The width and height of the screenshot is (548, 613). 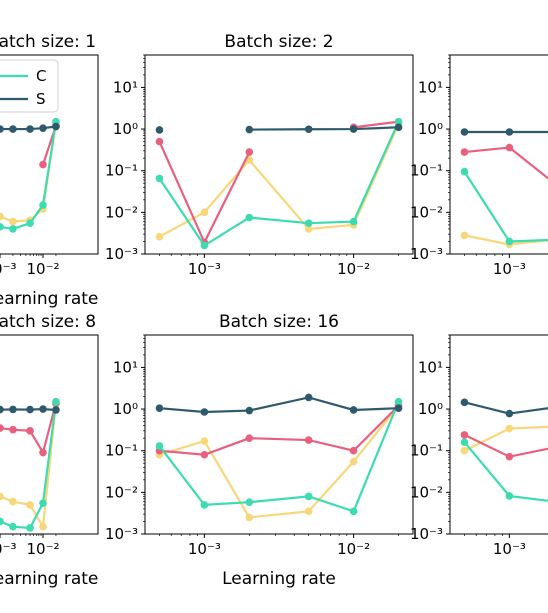 I want to click on legend-label-S: S, so click(x=41, y=99).